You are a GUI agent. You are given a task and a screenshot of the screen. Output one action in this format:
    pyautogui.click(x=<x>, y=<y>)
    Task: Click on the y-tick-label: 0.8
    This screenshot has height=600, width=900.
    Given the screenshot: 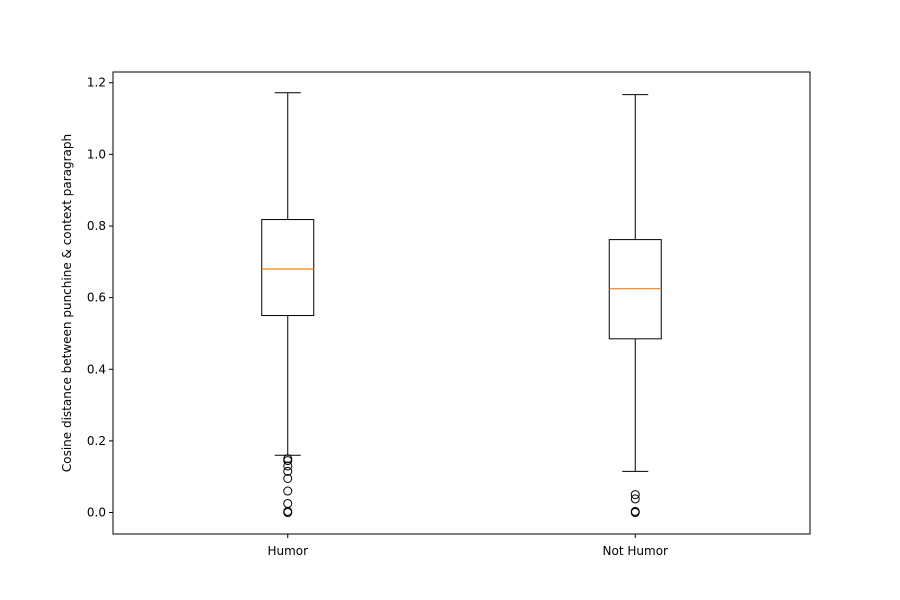 What is the action you would take?
    pyautogui.click(x=96, y=226)
    